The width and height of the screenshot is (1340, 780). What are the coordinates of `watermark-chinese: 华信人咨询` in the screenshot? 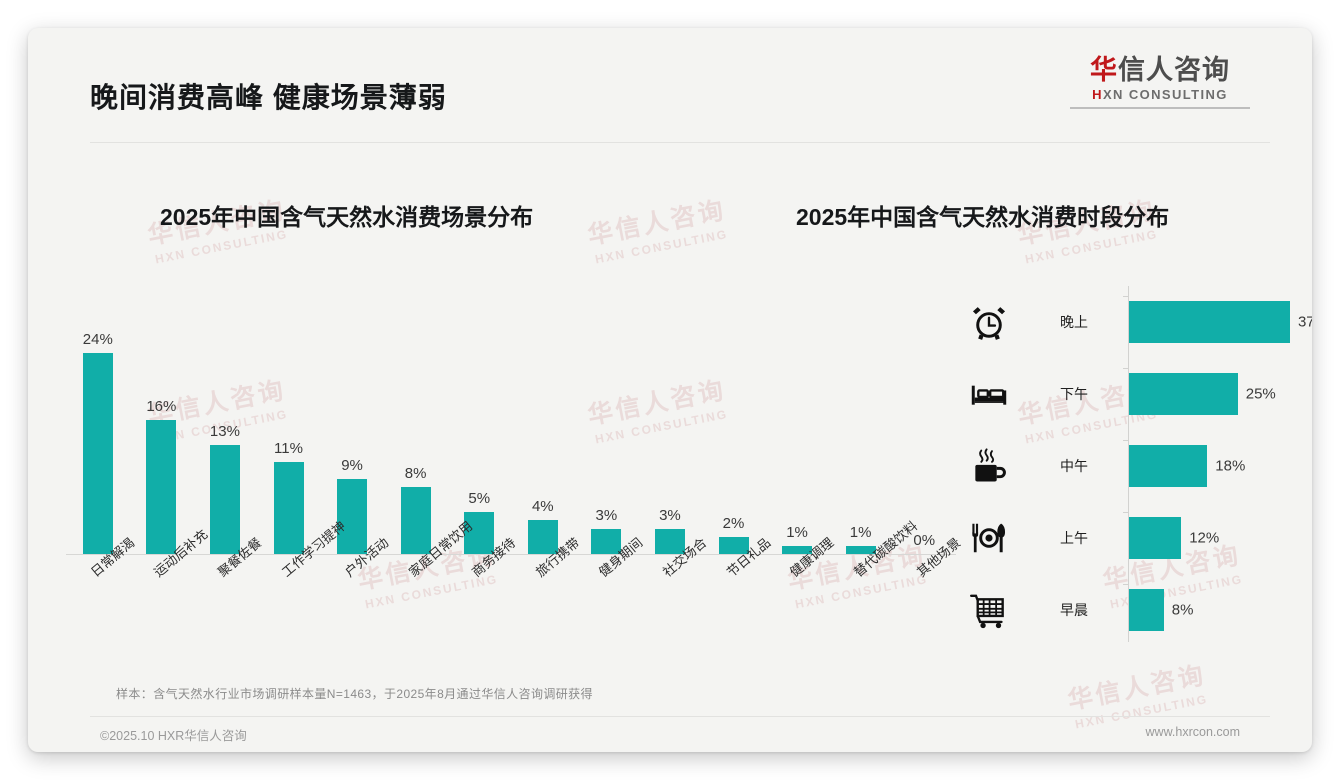 It's located at (657, 223).